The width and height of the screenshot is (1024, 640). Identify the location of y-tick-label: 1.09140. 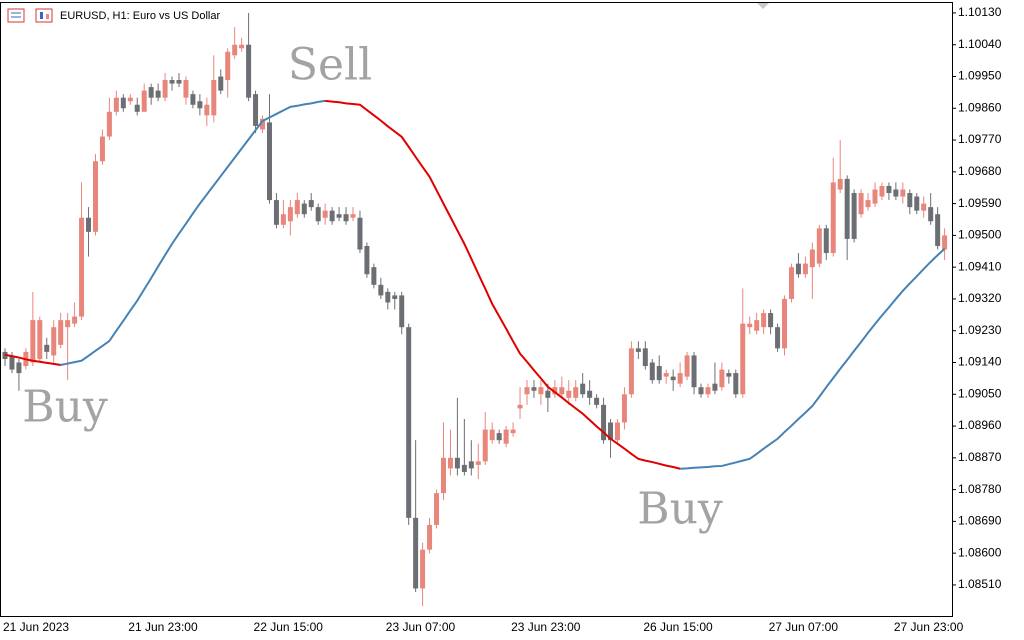
(980, 362).